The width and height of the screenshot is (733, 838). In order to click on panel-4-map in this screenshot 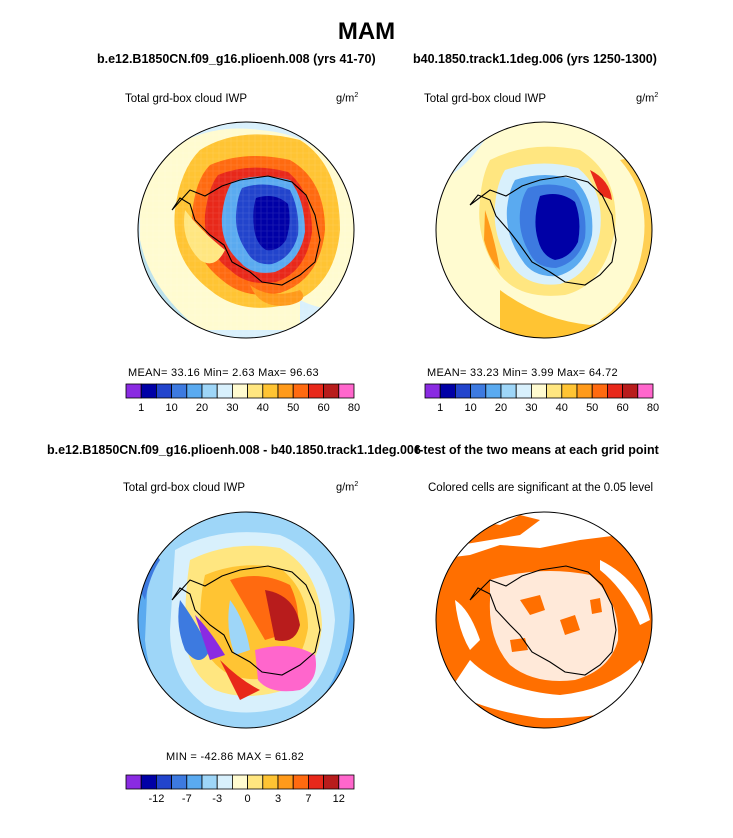, I will do `click(544, 620)`.